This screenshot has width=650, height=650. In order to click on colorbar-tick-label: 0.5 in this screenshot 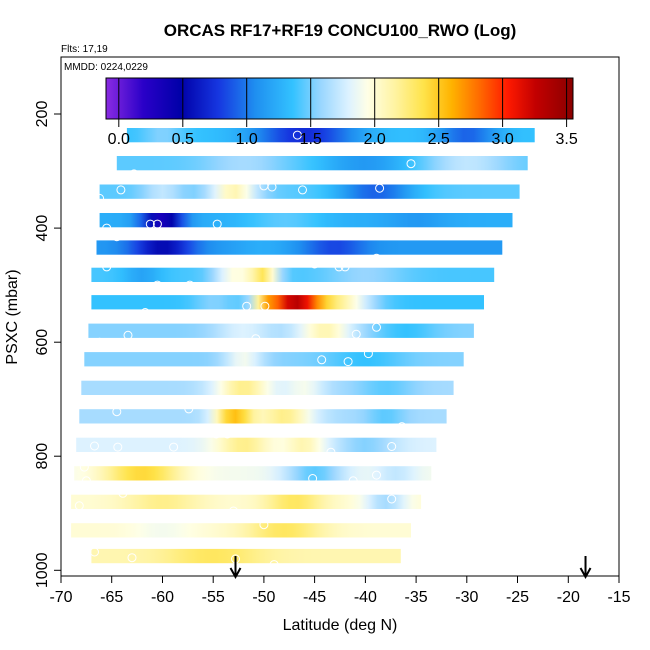, I will do `click(183, 139)`.